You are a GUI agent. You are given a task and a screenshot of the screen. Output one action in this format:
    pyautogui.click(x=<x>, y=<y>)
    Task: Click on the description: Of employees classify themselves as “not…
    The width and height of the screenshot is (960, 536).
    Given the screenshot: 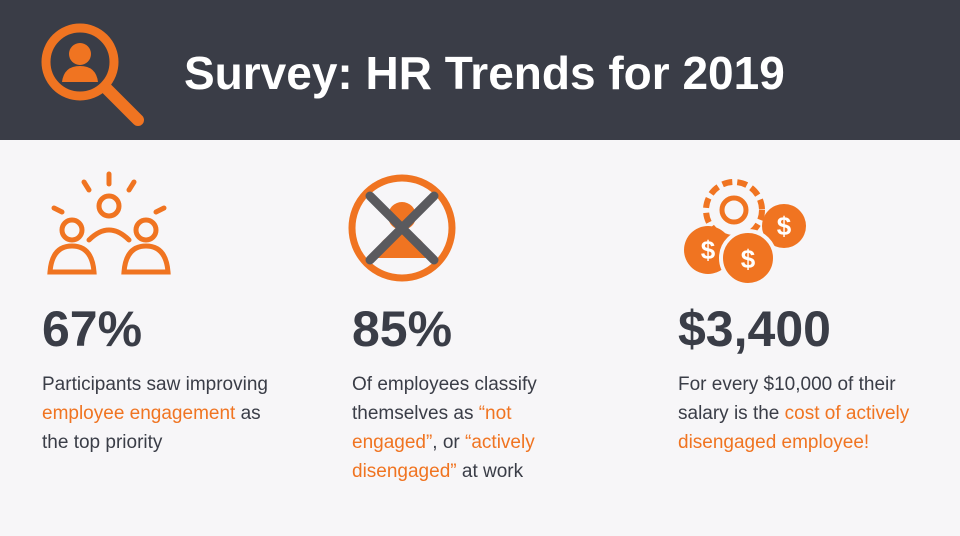 What is the action you would take?
    pyautogui.click(x=474, y=428)
    